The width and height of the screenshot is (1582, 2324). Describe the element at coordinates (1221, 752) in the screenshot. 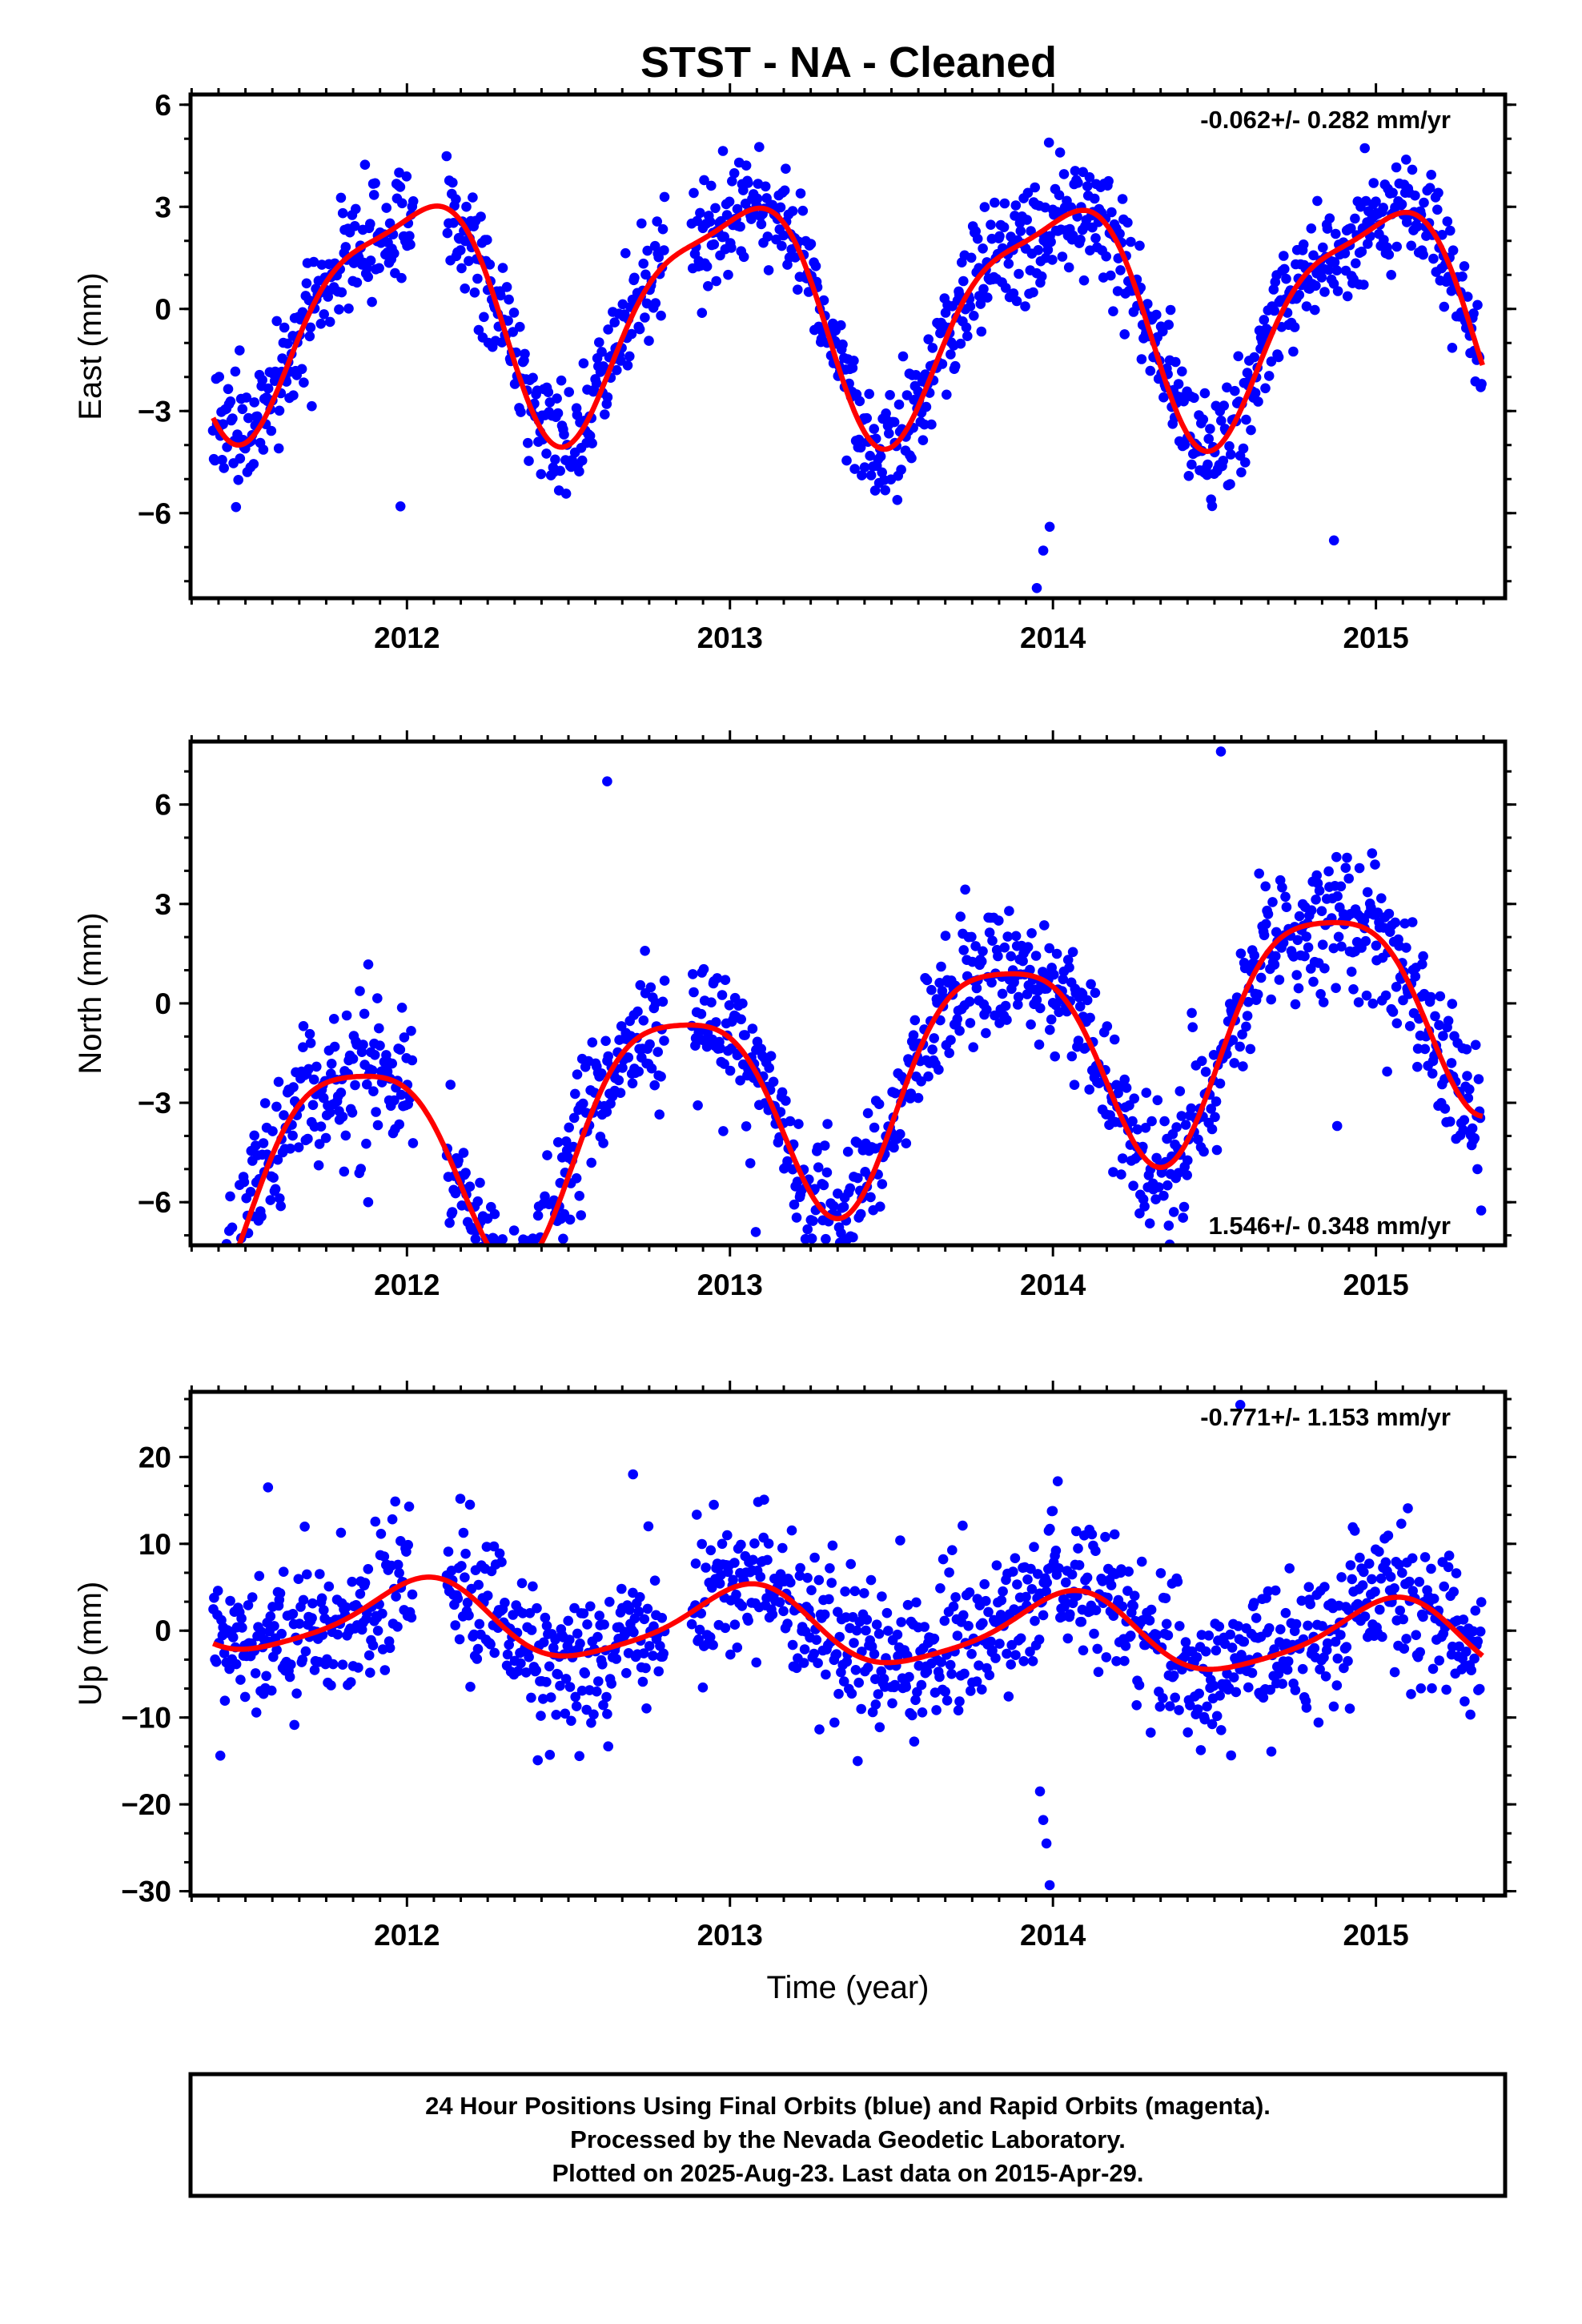

I see `outlier-point` at that location.